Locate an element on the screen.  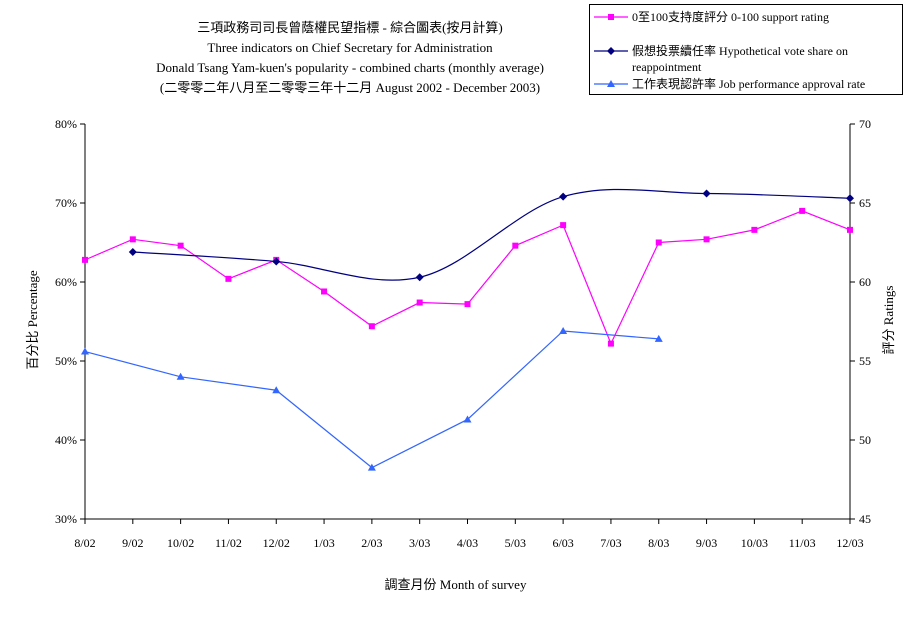
y-left-tick-label: 50% is located at coordinates (66, 361).